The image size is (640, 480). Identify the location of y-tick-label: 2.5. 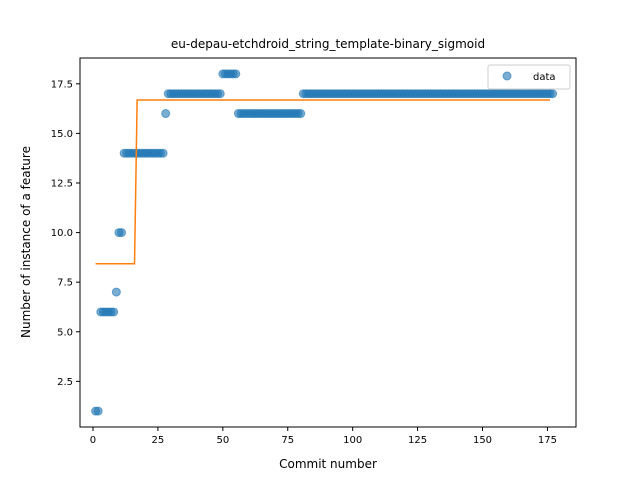
(65, 382).